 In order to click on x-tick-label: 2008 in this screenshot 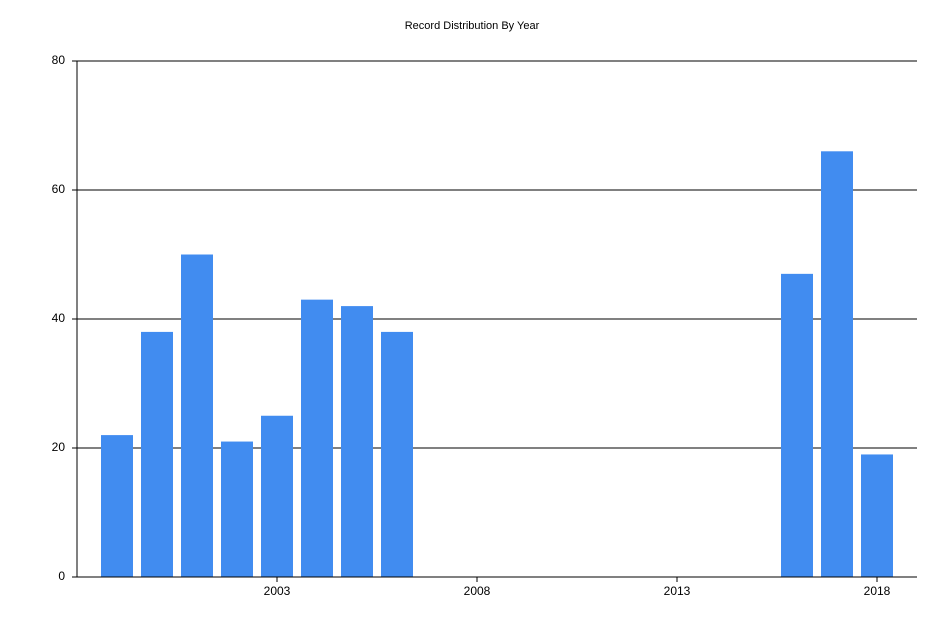, I will do `click(477, 591)`.